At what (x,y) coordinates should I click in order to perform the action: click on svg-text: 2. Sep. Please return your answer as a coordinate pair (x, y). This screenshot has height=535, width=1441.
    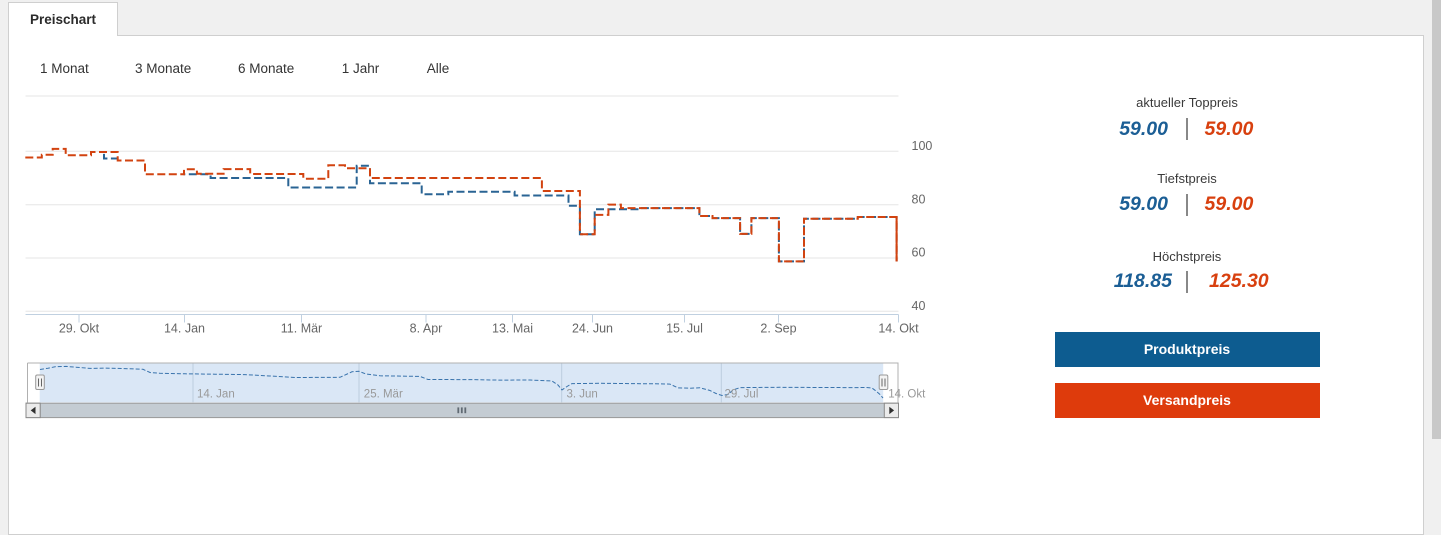
    Looking at the image, I should click on (778, 329).